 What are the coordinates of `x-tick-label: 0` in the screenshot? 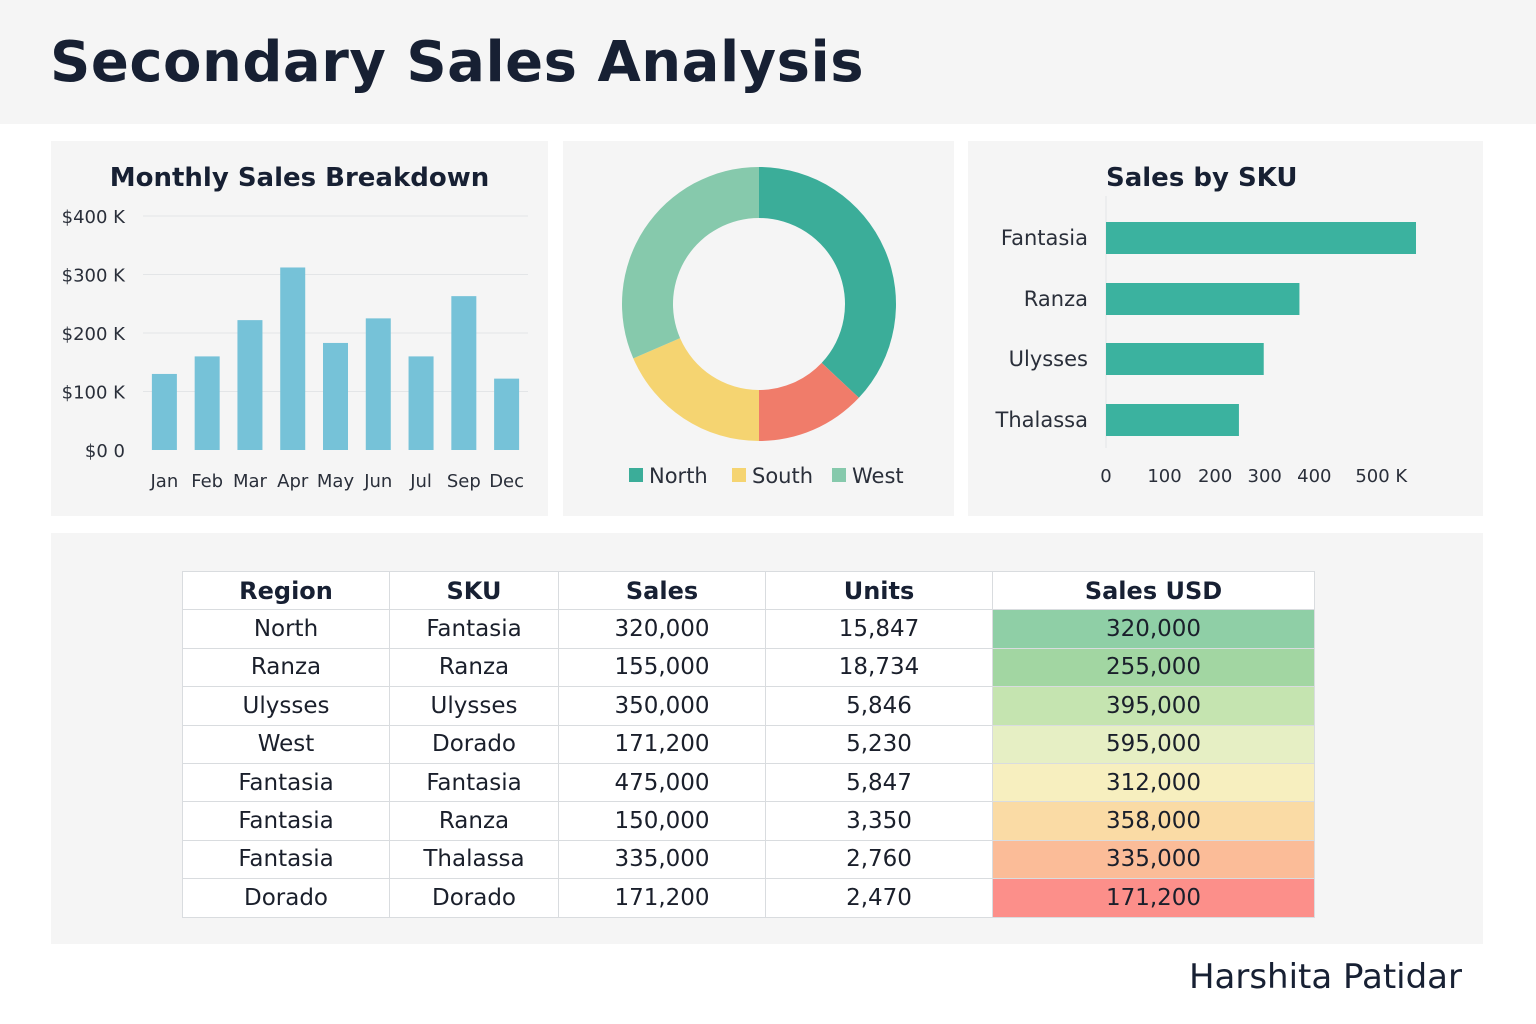 It's located at (1105, 476).